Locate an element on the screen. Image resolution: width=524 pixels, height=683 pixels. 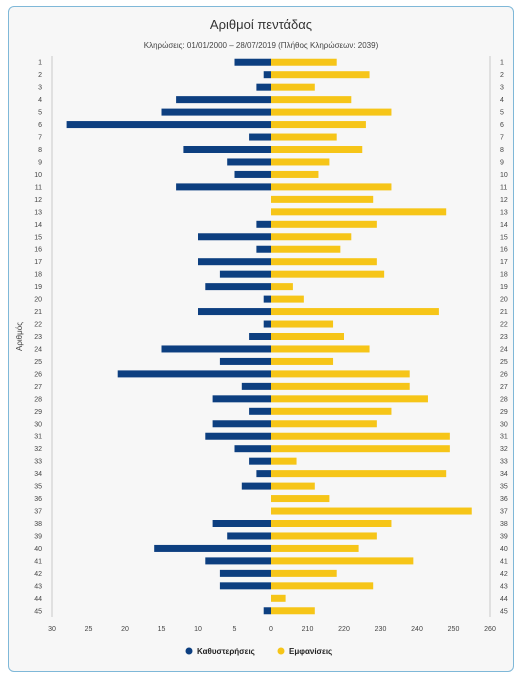
y-tick-label-right: 27 is located at coordinates (504, 387).